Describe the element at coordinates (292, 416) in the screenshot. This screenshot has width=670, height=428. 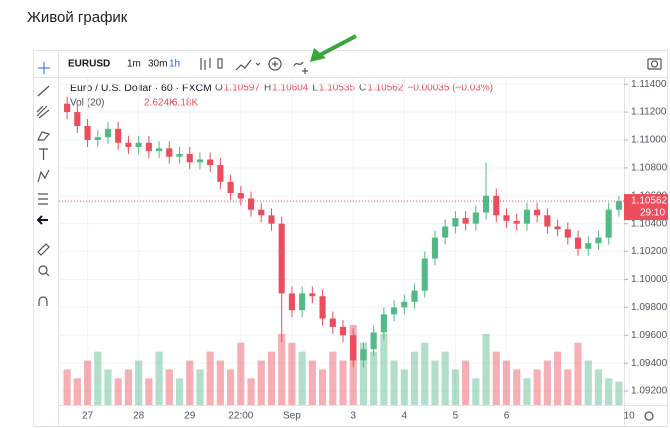
I see `x-tick-label: Sep` at that location.